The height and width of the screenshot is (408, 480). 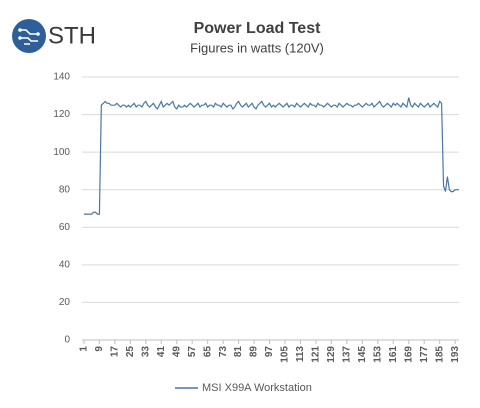 What do you see at coordinates (347, 354) in the screenshot?
I see `x-tick-label: 137` at bounding box center [347, 354].